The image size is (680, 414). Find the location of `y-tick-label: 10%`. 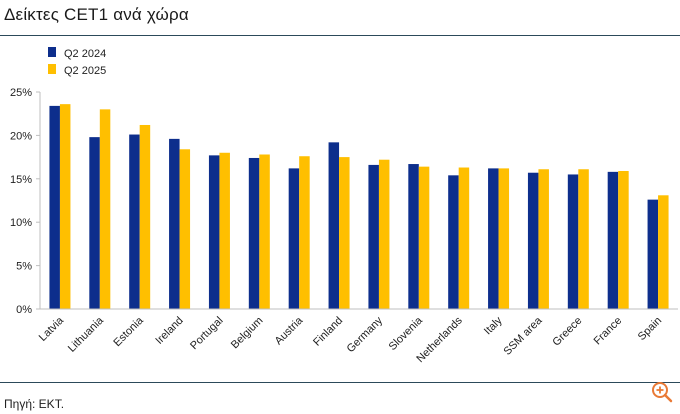

y-tick-label: 10% is located at coordinates (21, 223).